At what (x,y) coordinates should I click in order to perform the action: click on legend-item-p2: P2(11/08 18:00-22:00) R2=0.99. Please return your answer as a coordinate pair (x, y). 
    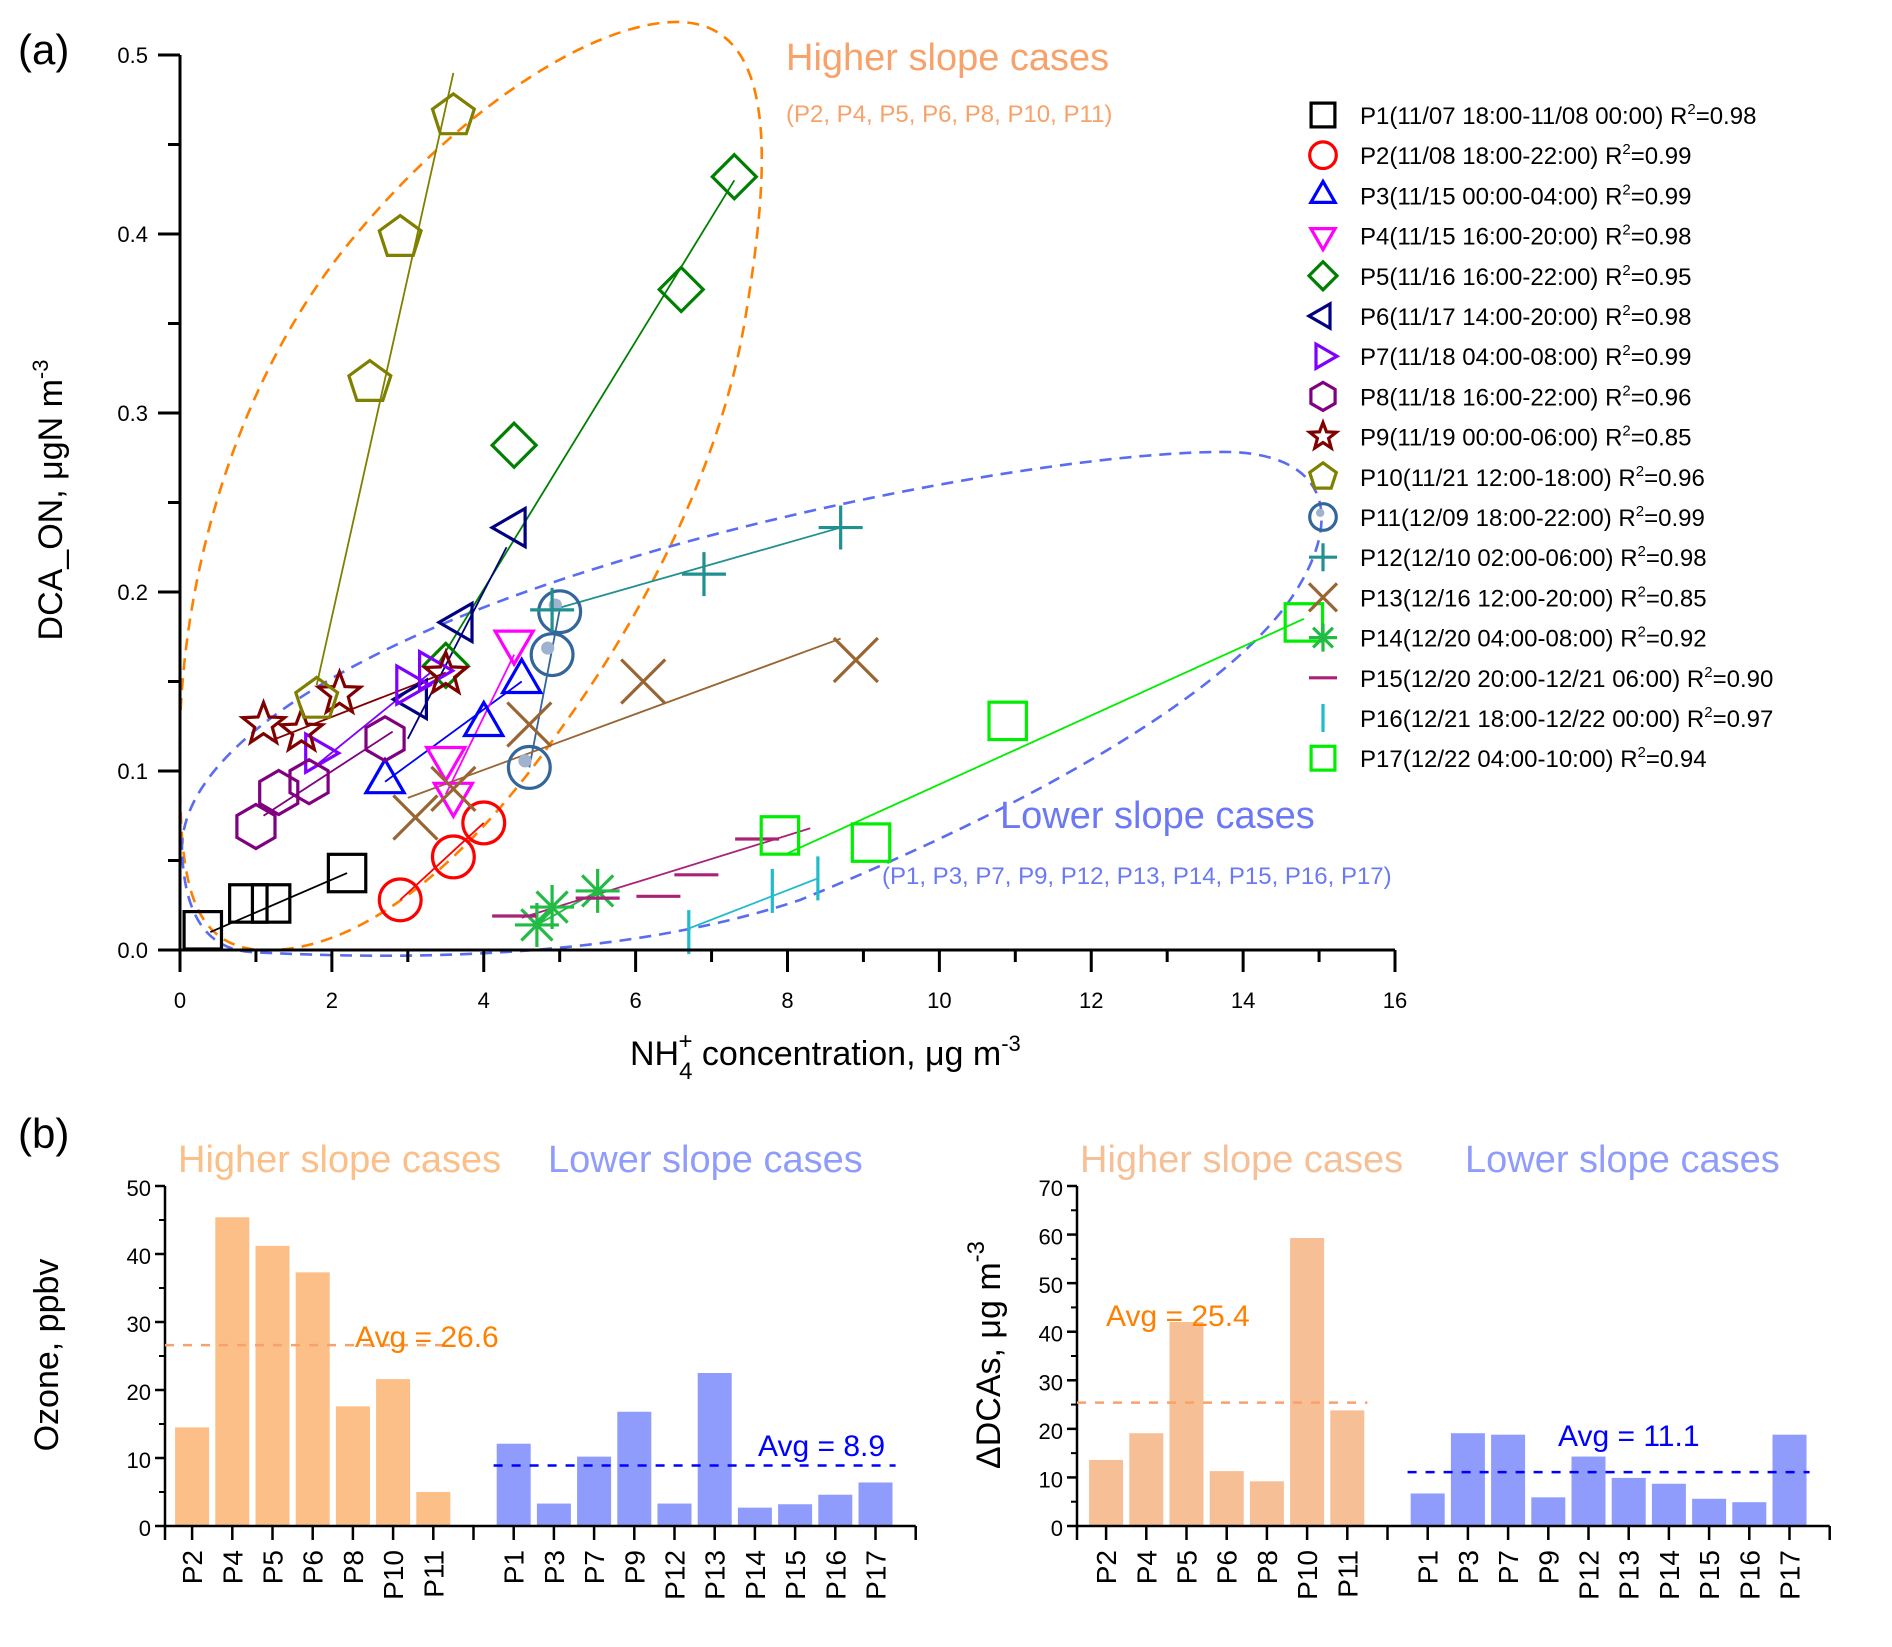
    Looking at the image, I should click on (1499, 155).